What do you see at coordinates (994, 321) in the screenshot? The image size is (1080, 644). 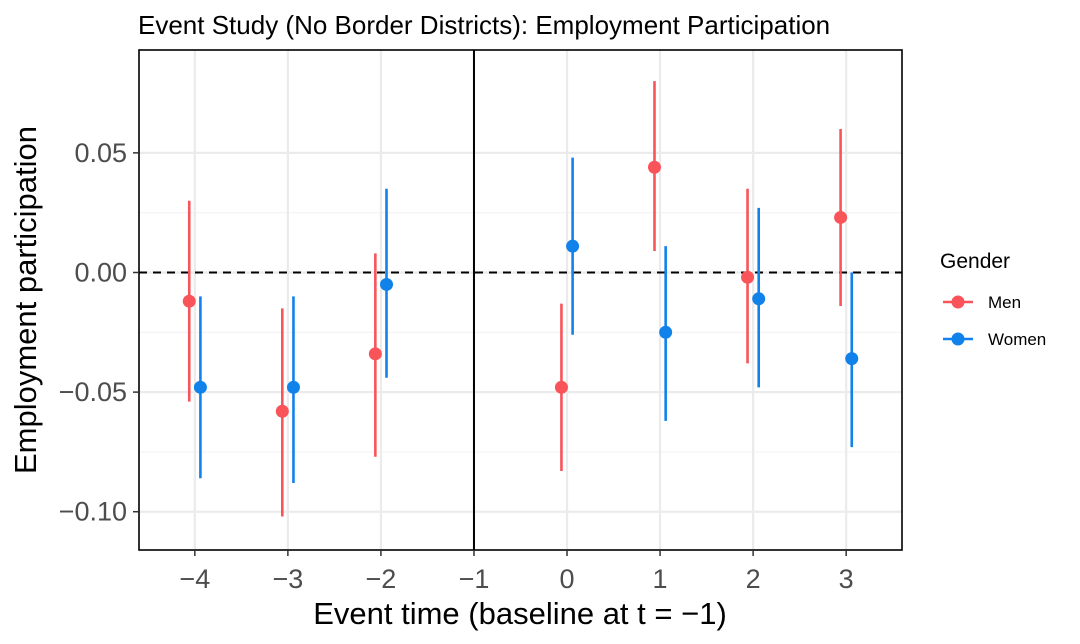 I see `legend-items: Men Women` at bounding box center [994, 321].